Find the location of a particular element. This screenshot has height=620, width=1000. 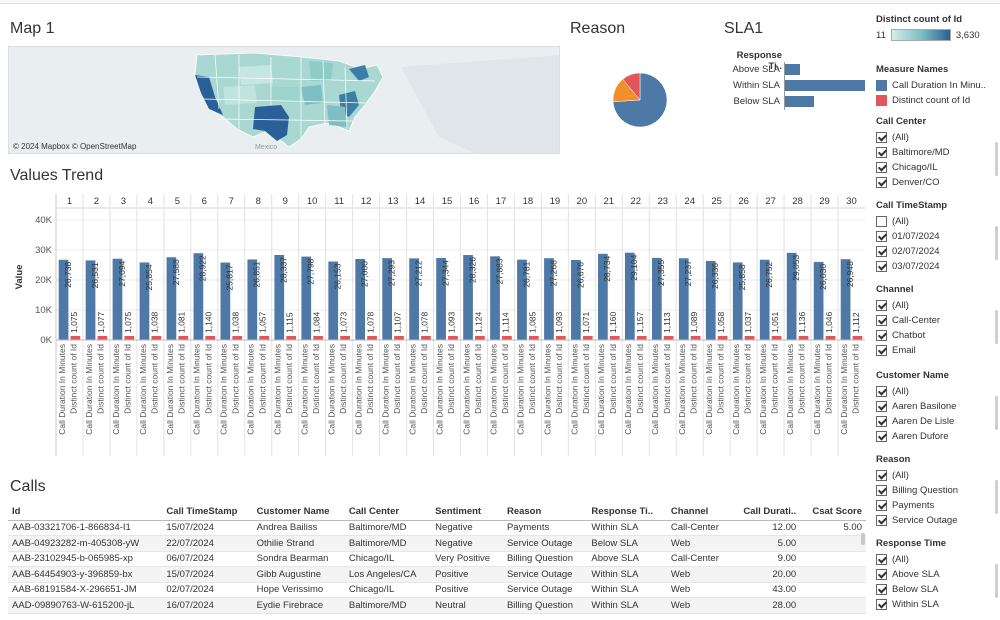

filter-option: Aaren Basilone is located at coordinates (938, 406).